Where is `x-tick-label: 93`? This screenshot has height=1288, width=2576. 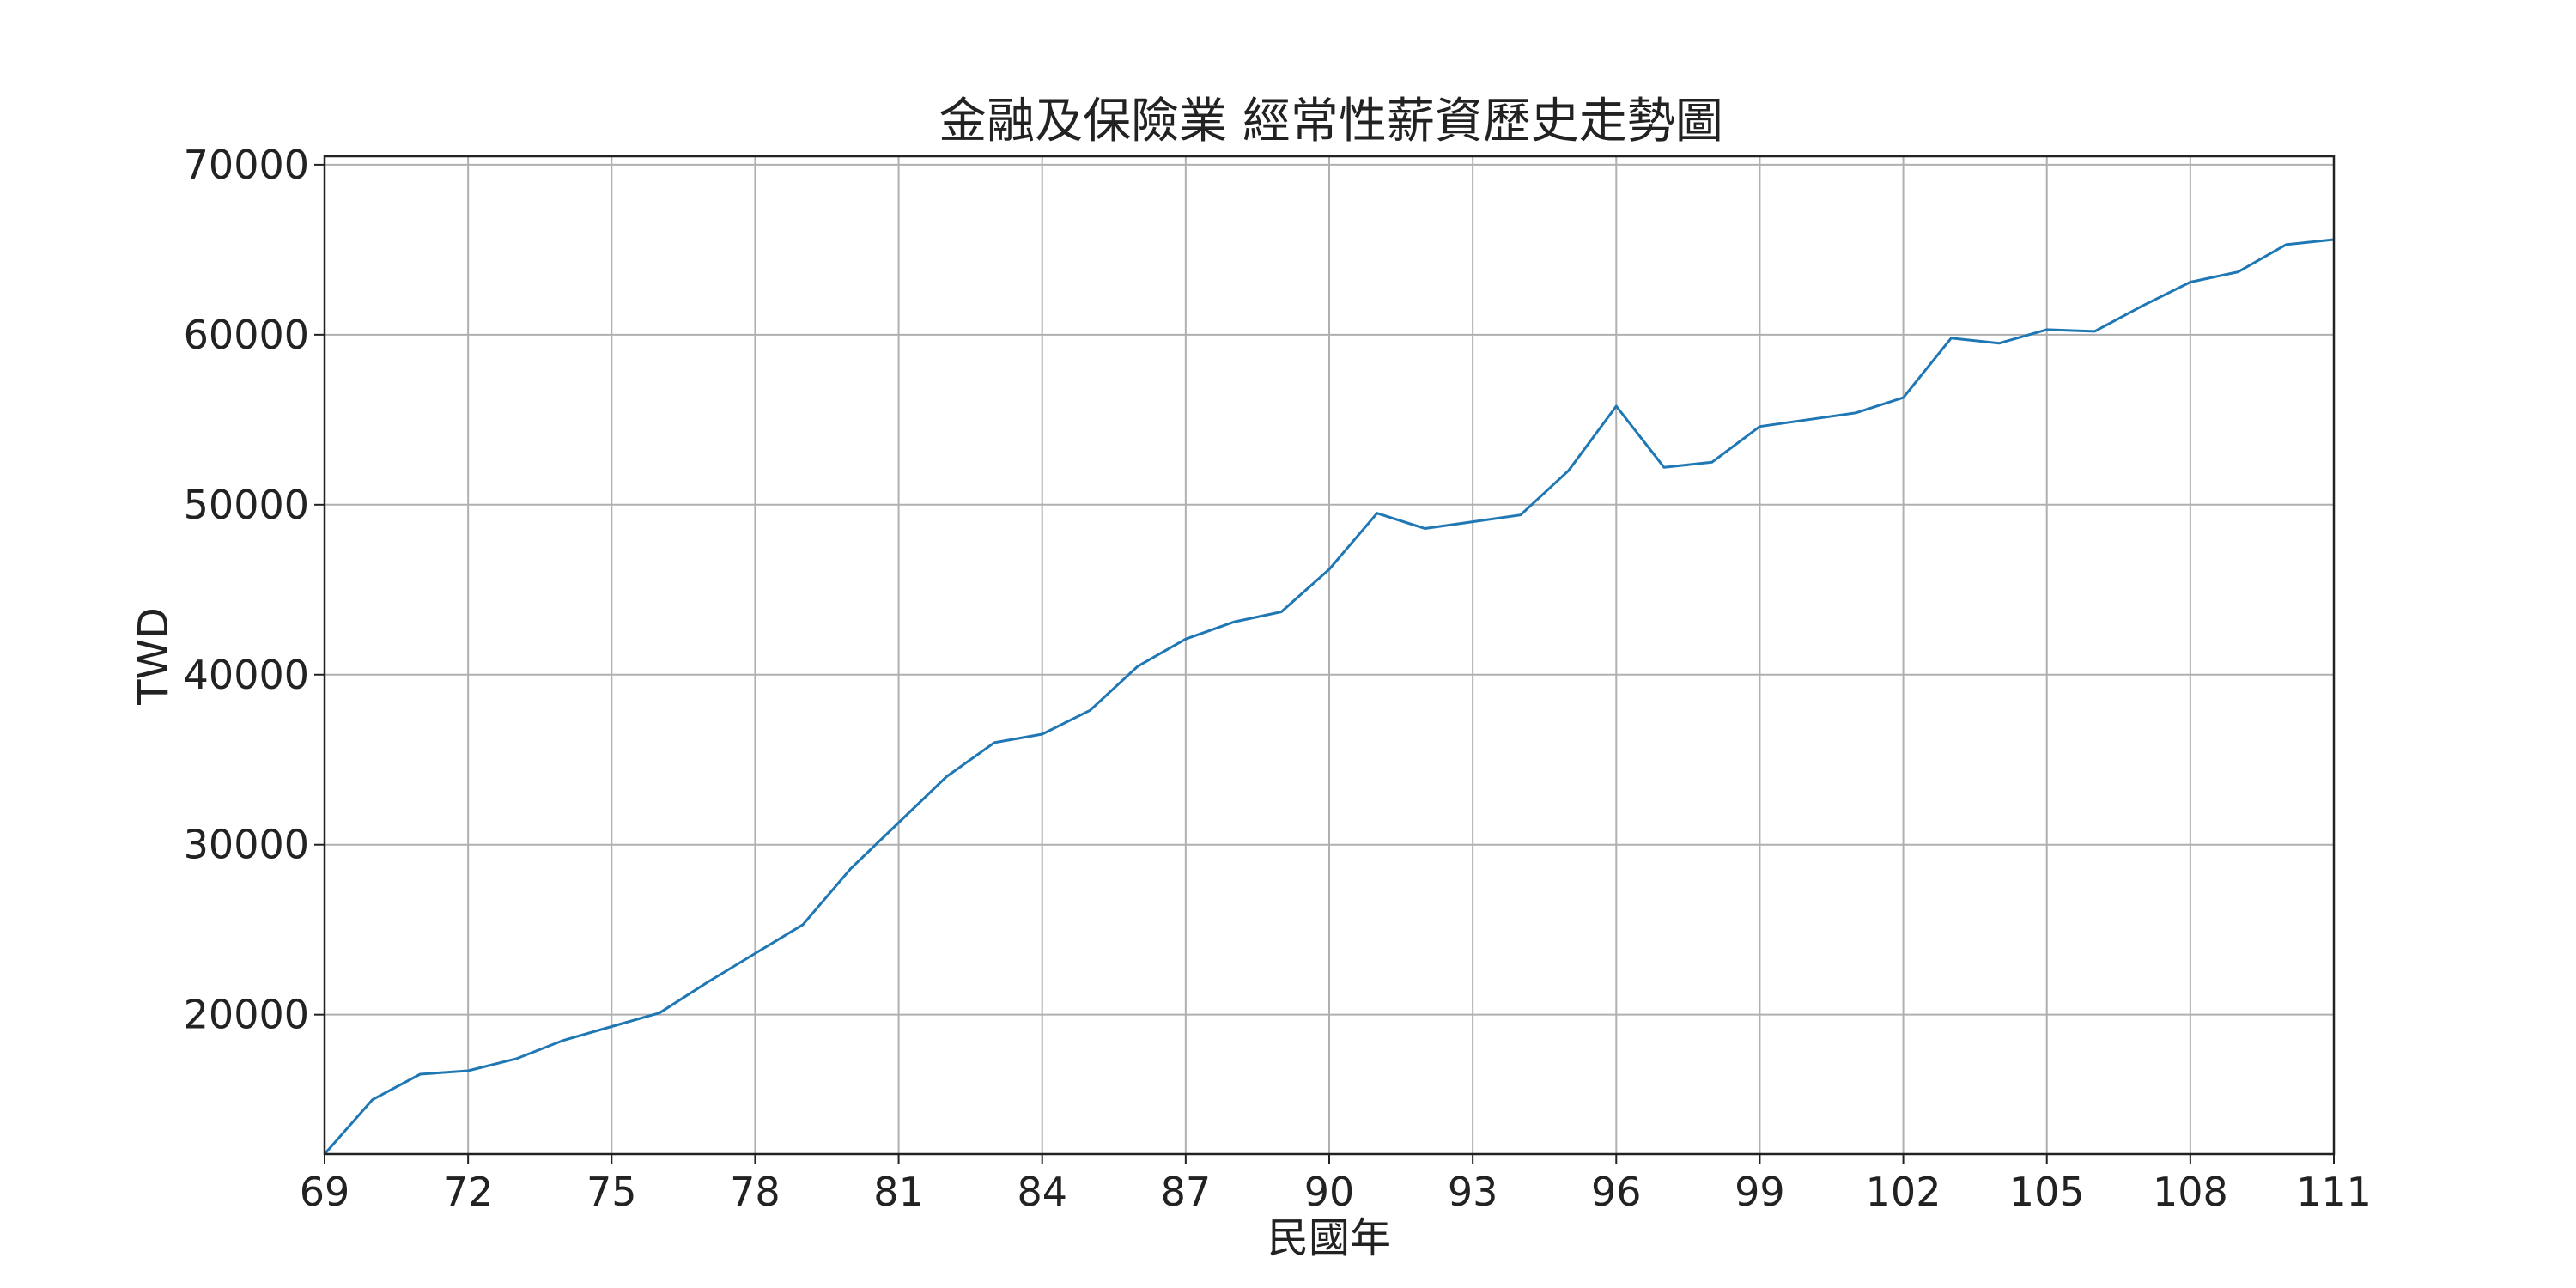
x-tick-label: 93 is located at coordinates (1473, 1192).